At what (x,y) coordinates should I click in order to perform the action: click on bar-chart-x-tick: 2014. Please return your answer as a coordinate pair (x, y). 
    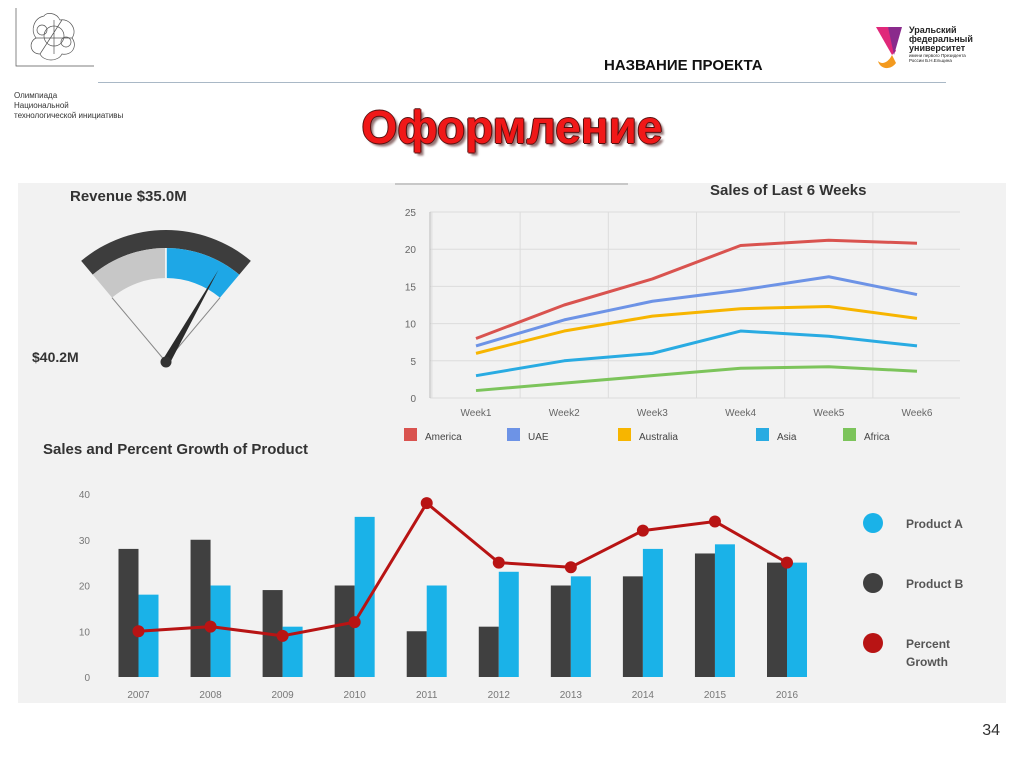
    Looking at the image, I should click on (643, 695).